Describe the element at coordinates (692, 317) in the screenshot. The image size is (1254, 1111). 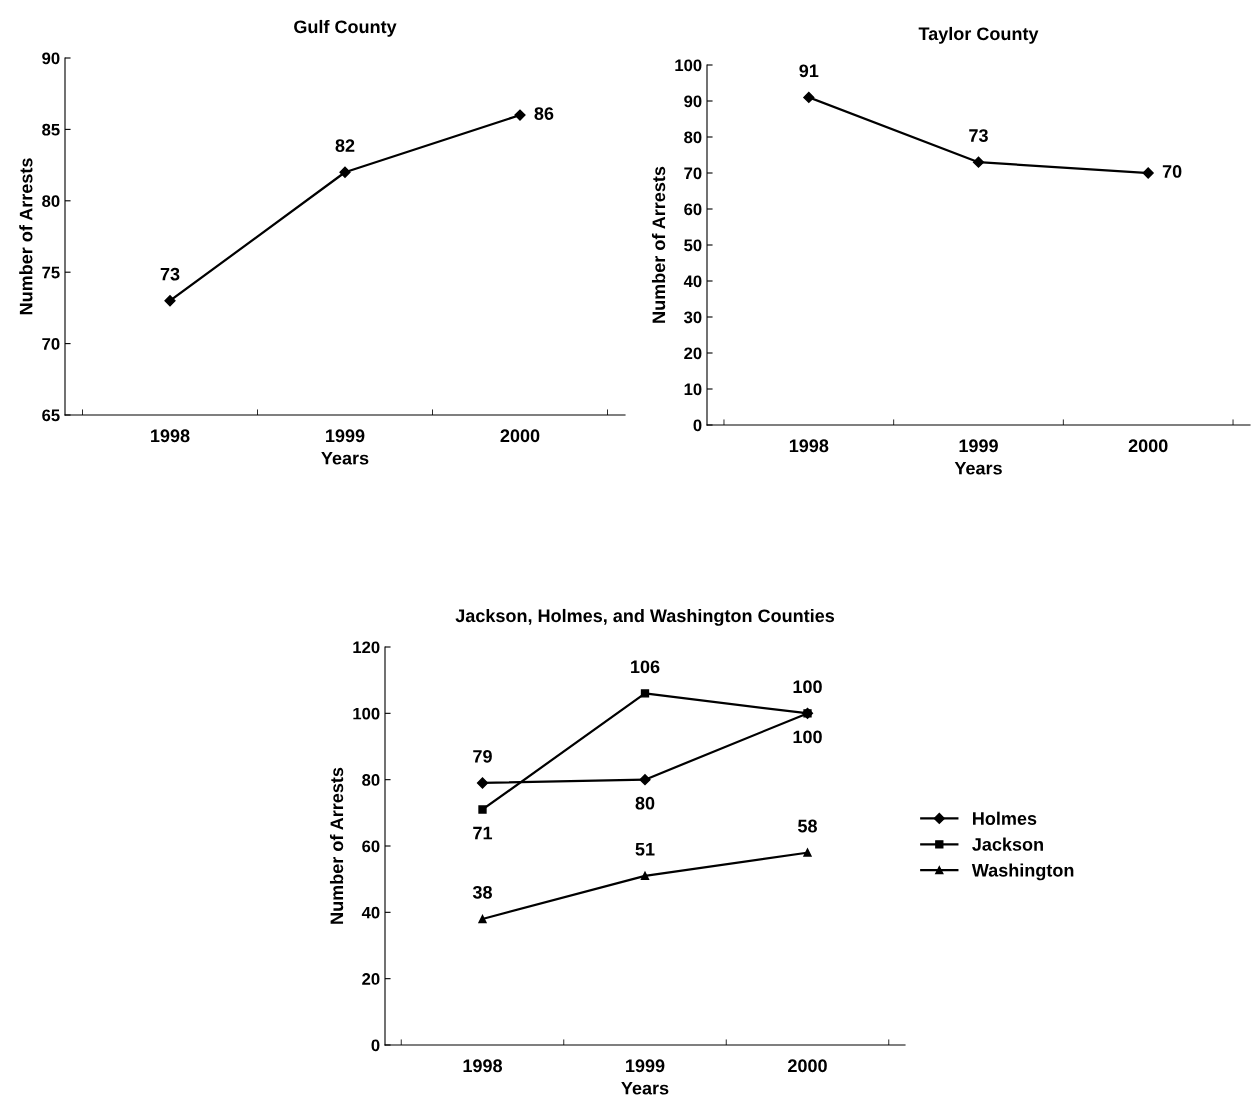
I see `y-tick-label: 30` at that location.